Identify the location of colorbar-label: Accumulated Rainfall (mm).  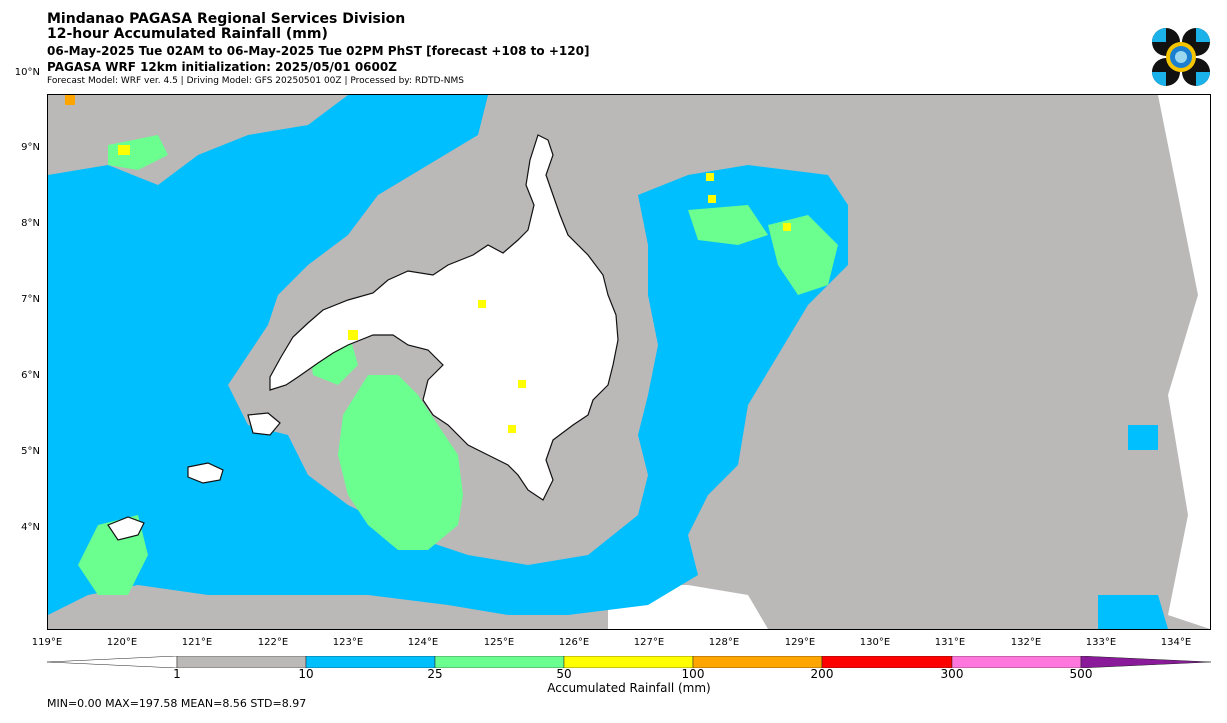
(629, 688).